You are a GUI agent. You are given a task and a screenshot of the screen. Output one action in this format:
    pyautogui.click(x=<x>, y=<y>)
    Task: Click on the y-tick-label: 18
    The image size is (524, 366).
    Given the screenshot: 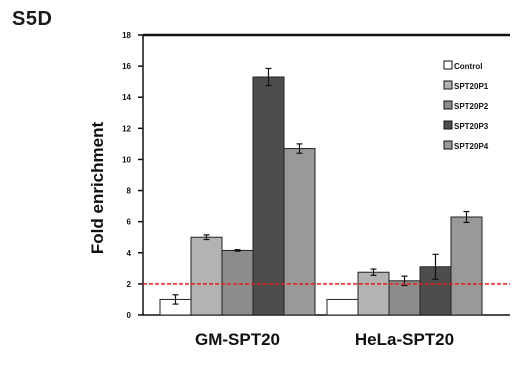 What is the action you would take?
    pyautogui.click(x=126, y=35)
    